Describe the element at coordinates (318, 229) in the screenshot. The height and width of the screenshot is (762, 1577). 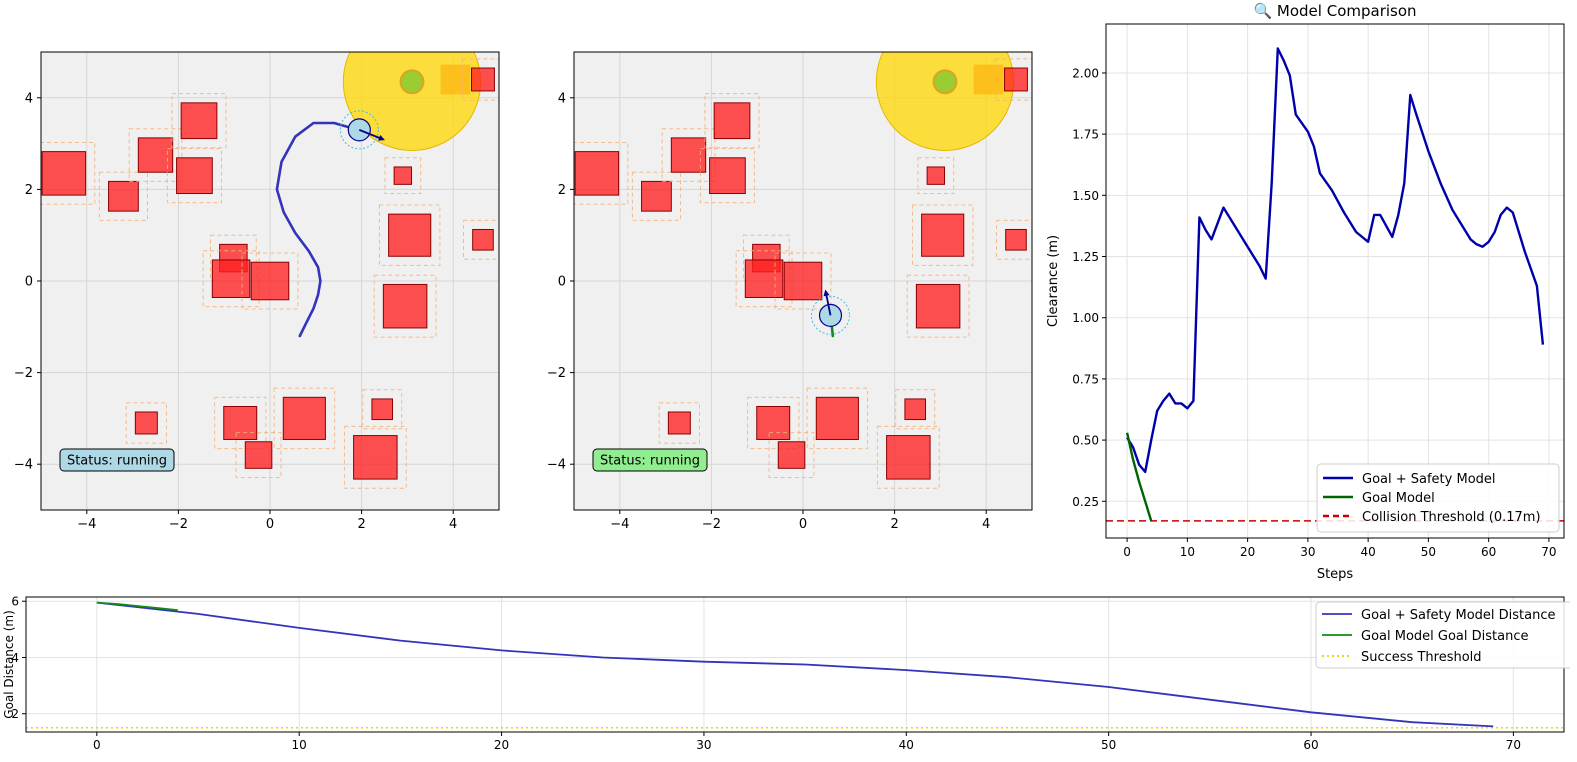
I see `trajectory-line` at that location.